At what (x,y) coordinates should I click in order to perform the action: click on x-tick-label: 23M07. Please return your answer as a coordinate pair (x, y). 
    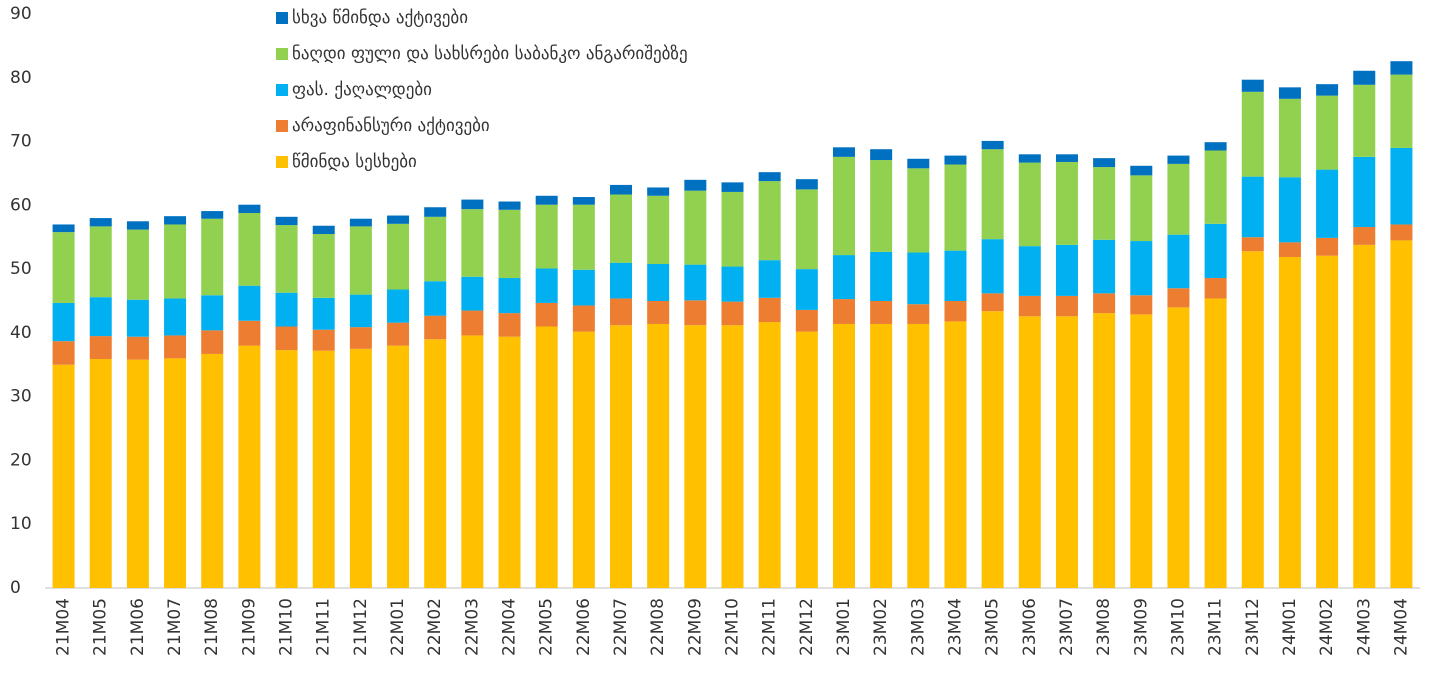
    Looking at the image, I should click on (1067, 627).